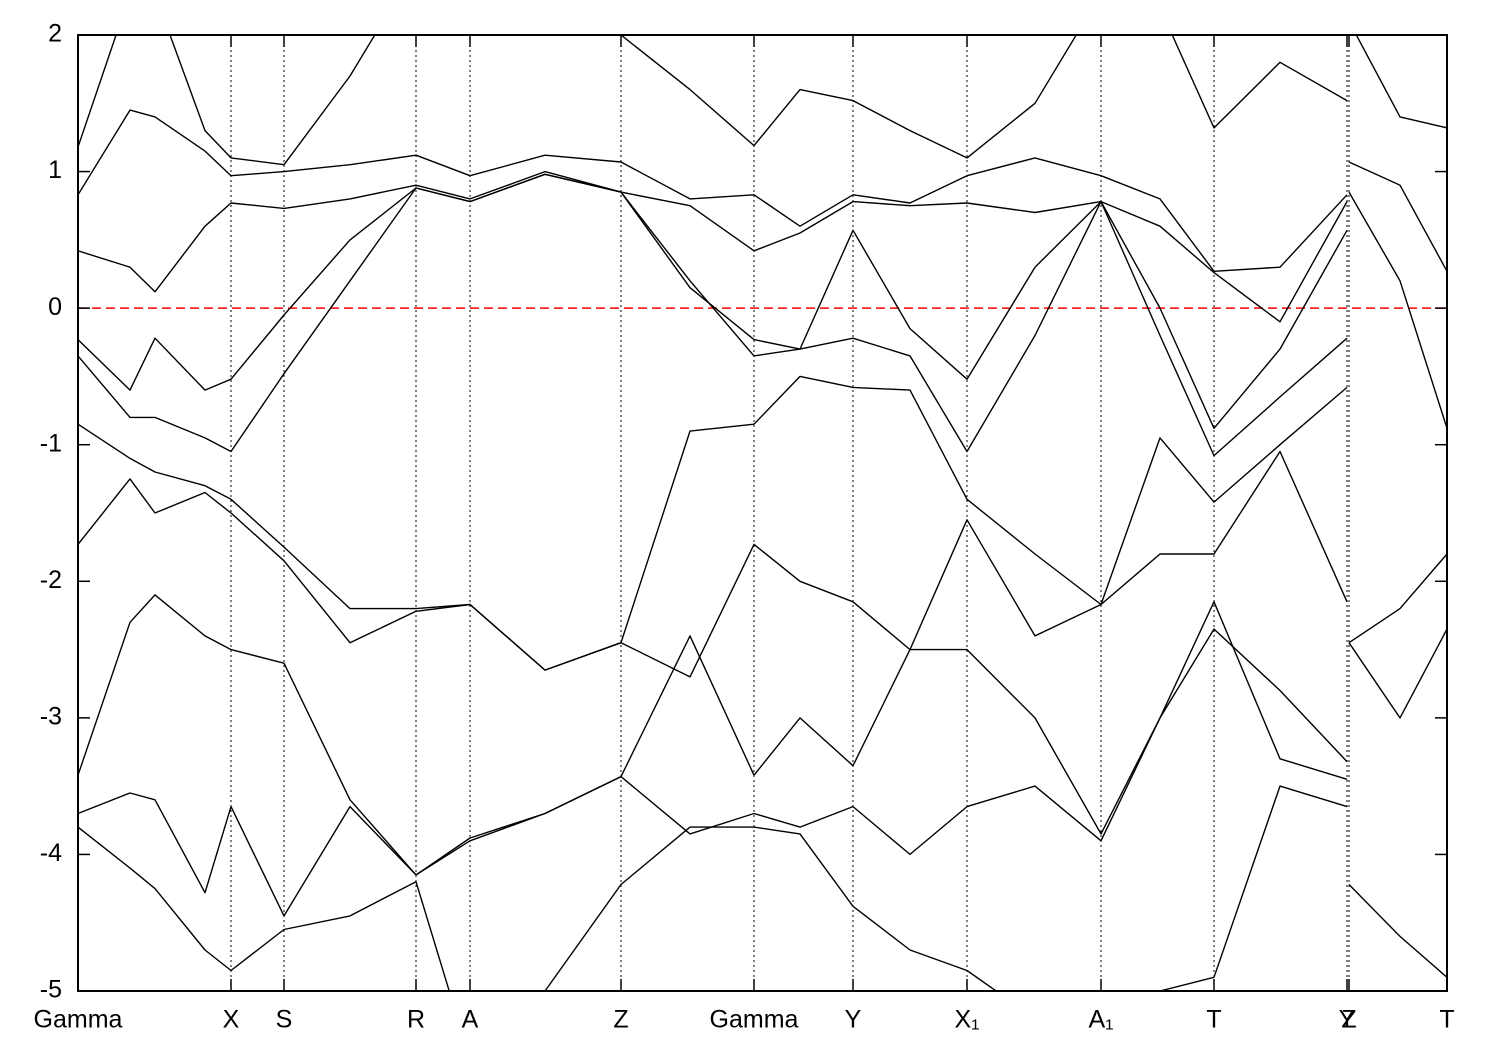  Describe the element at coordinates (55, 307) in the screenshot. I see `y-tick-label: 0` at that location.